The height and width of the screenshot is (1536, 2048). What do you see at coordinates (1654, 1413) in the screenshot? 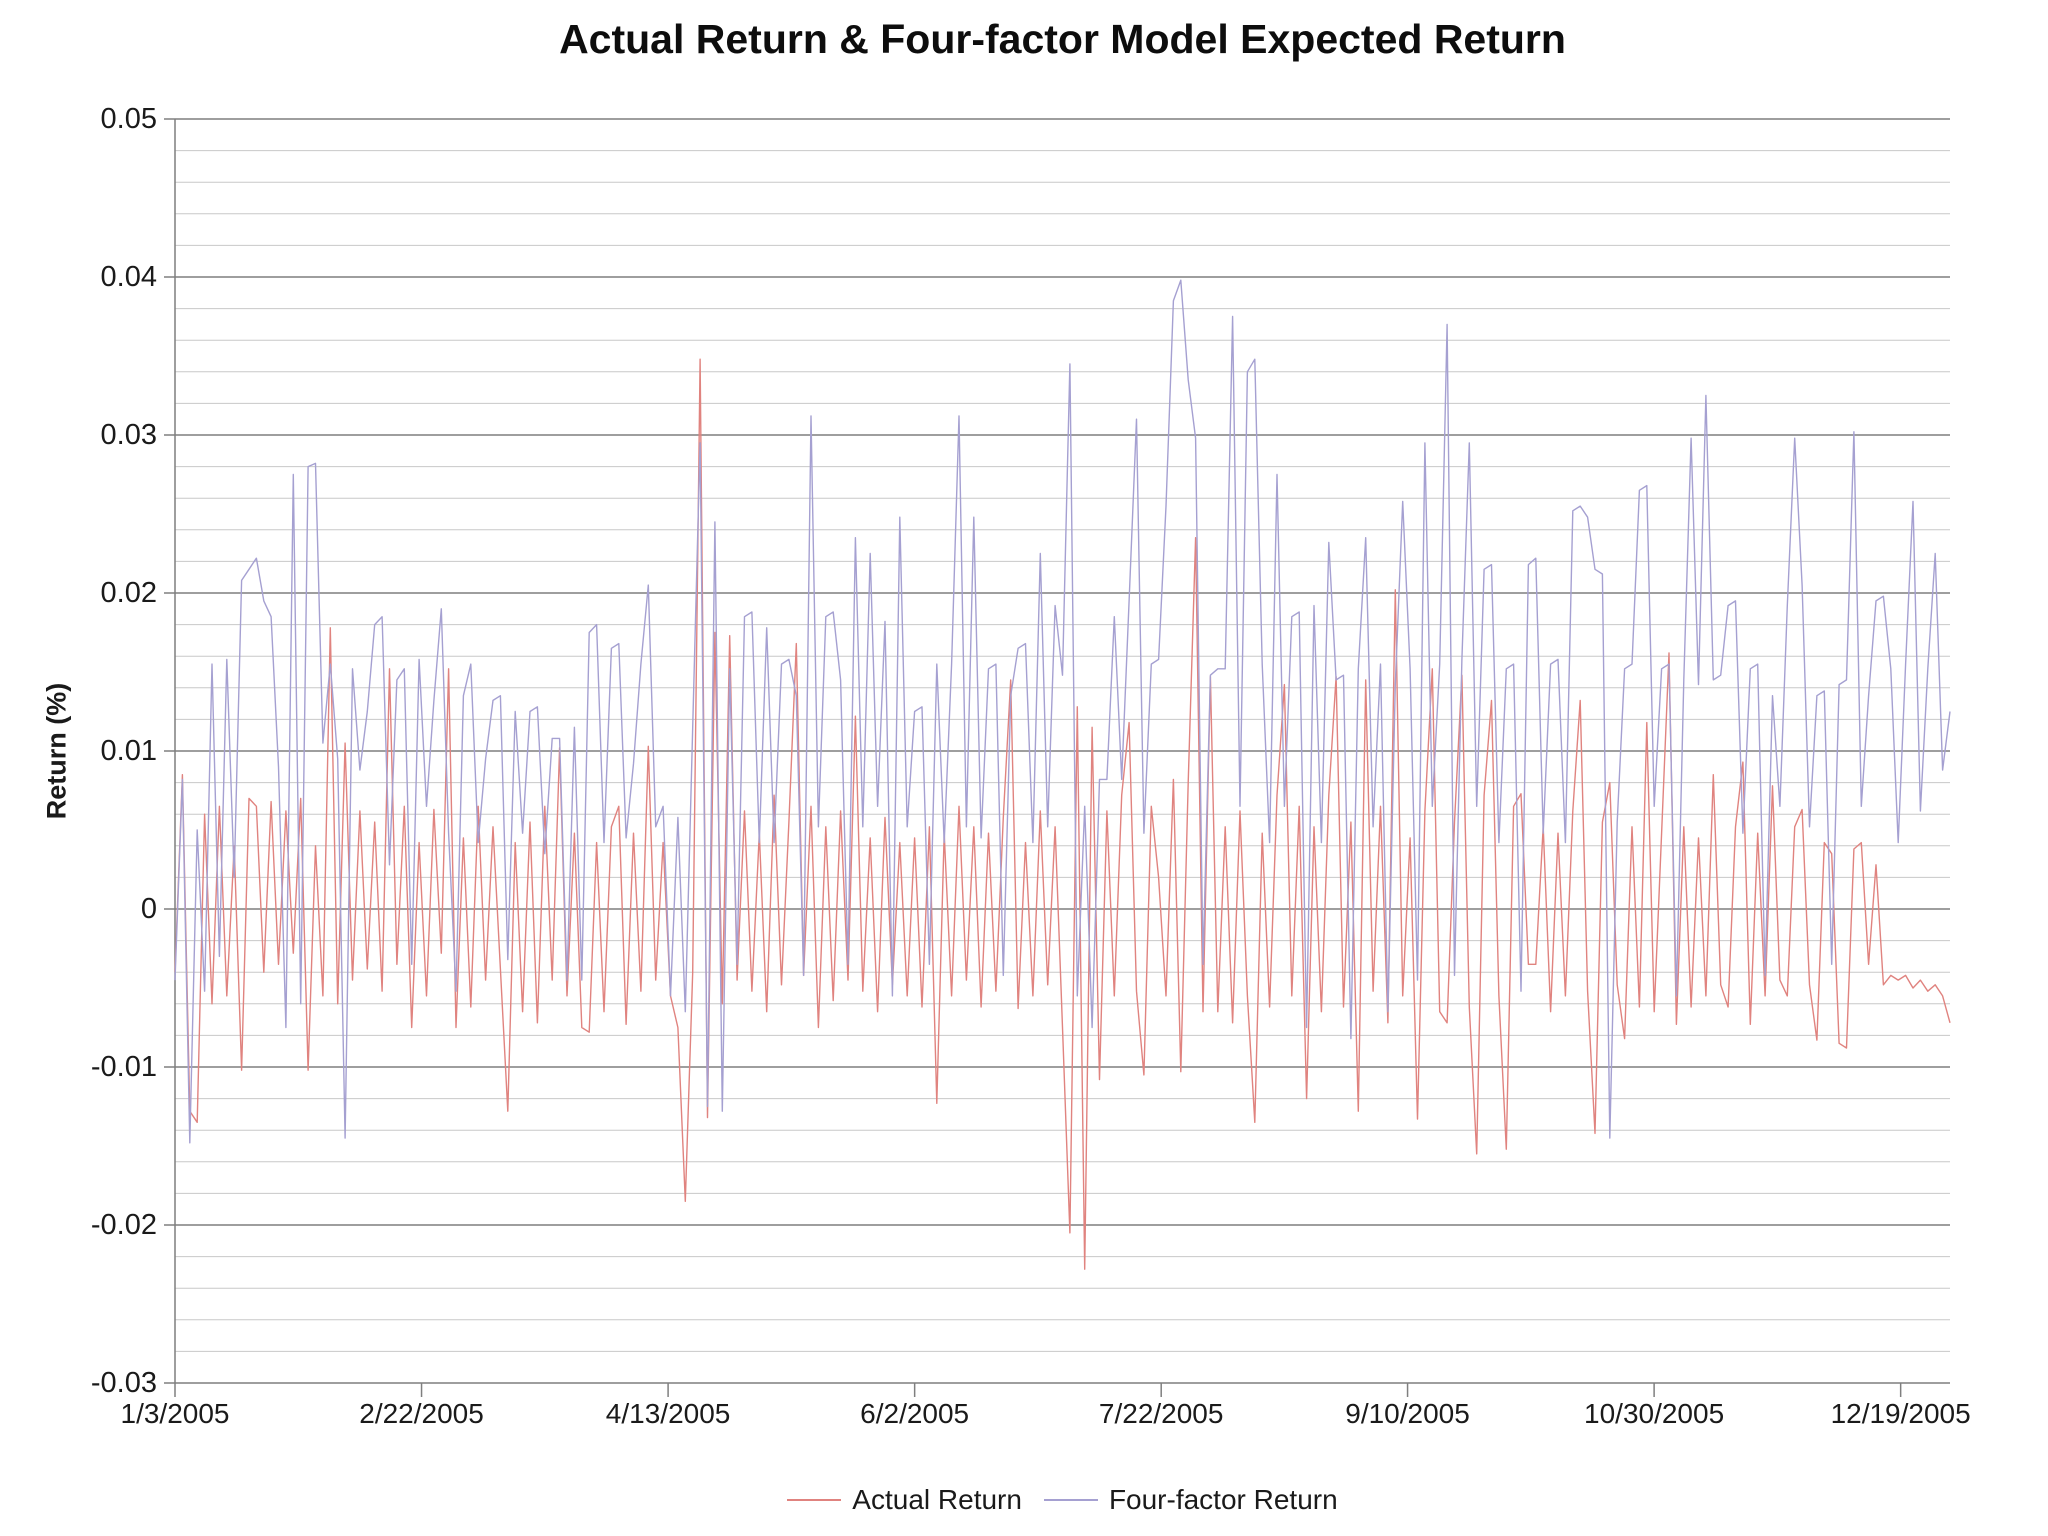
I see `x-tick-label: 10/30/2005` at bounding box center [1654, 1413].